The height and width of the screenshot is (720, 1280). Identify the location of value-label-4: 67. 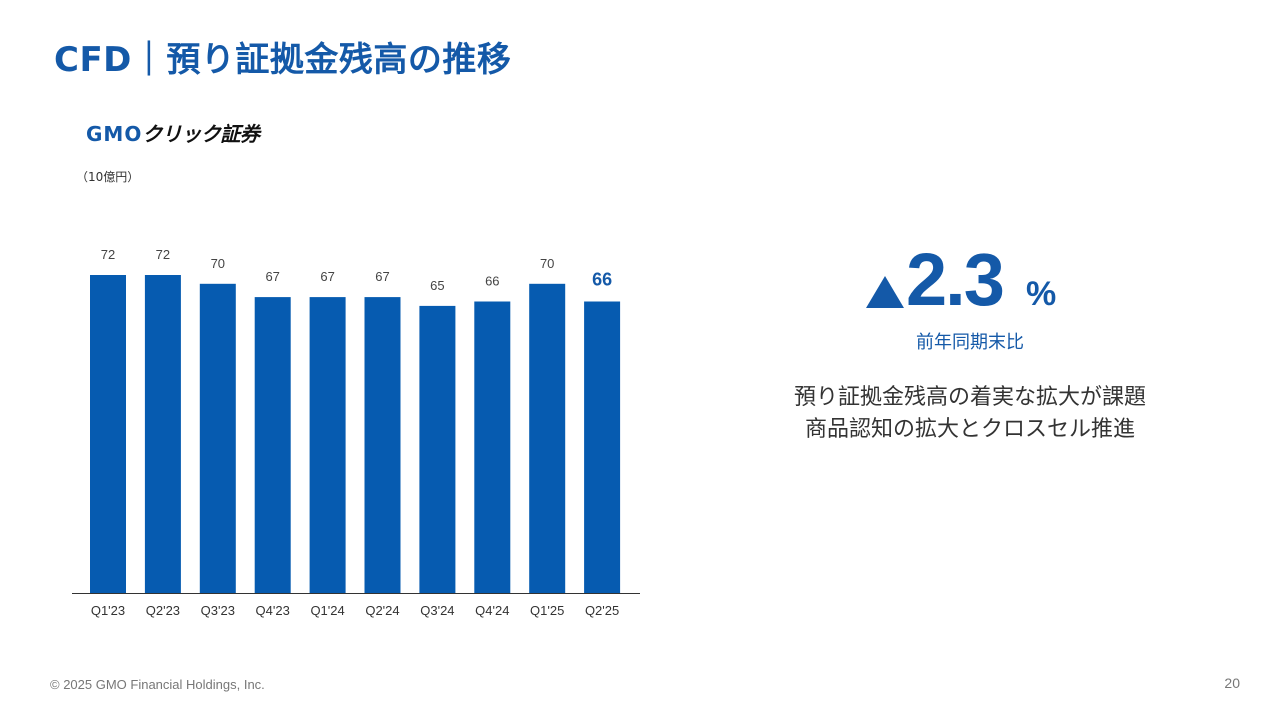
(327, 276).